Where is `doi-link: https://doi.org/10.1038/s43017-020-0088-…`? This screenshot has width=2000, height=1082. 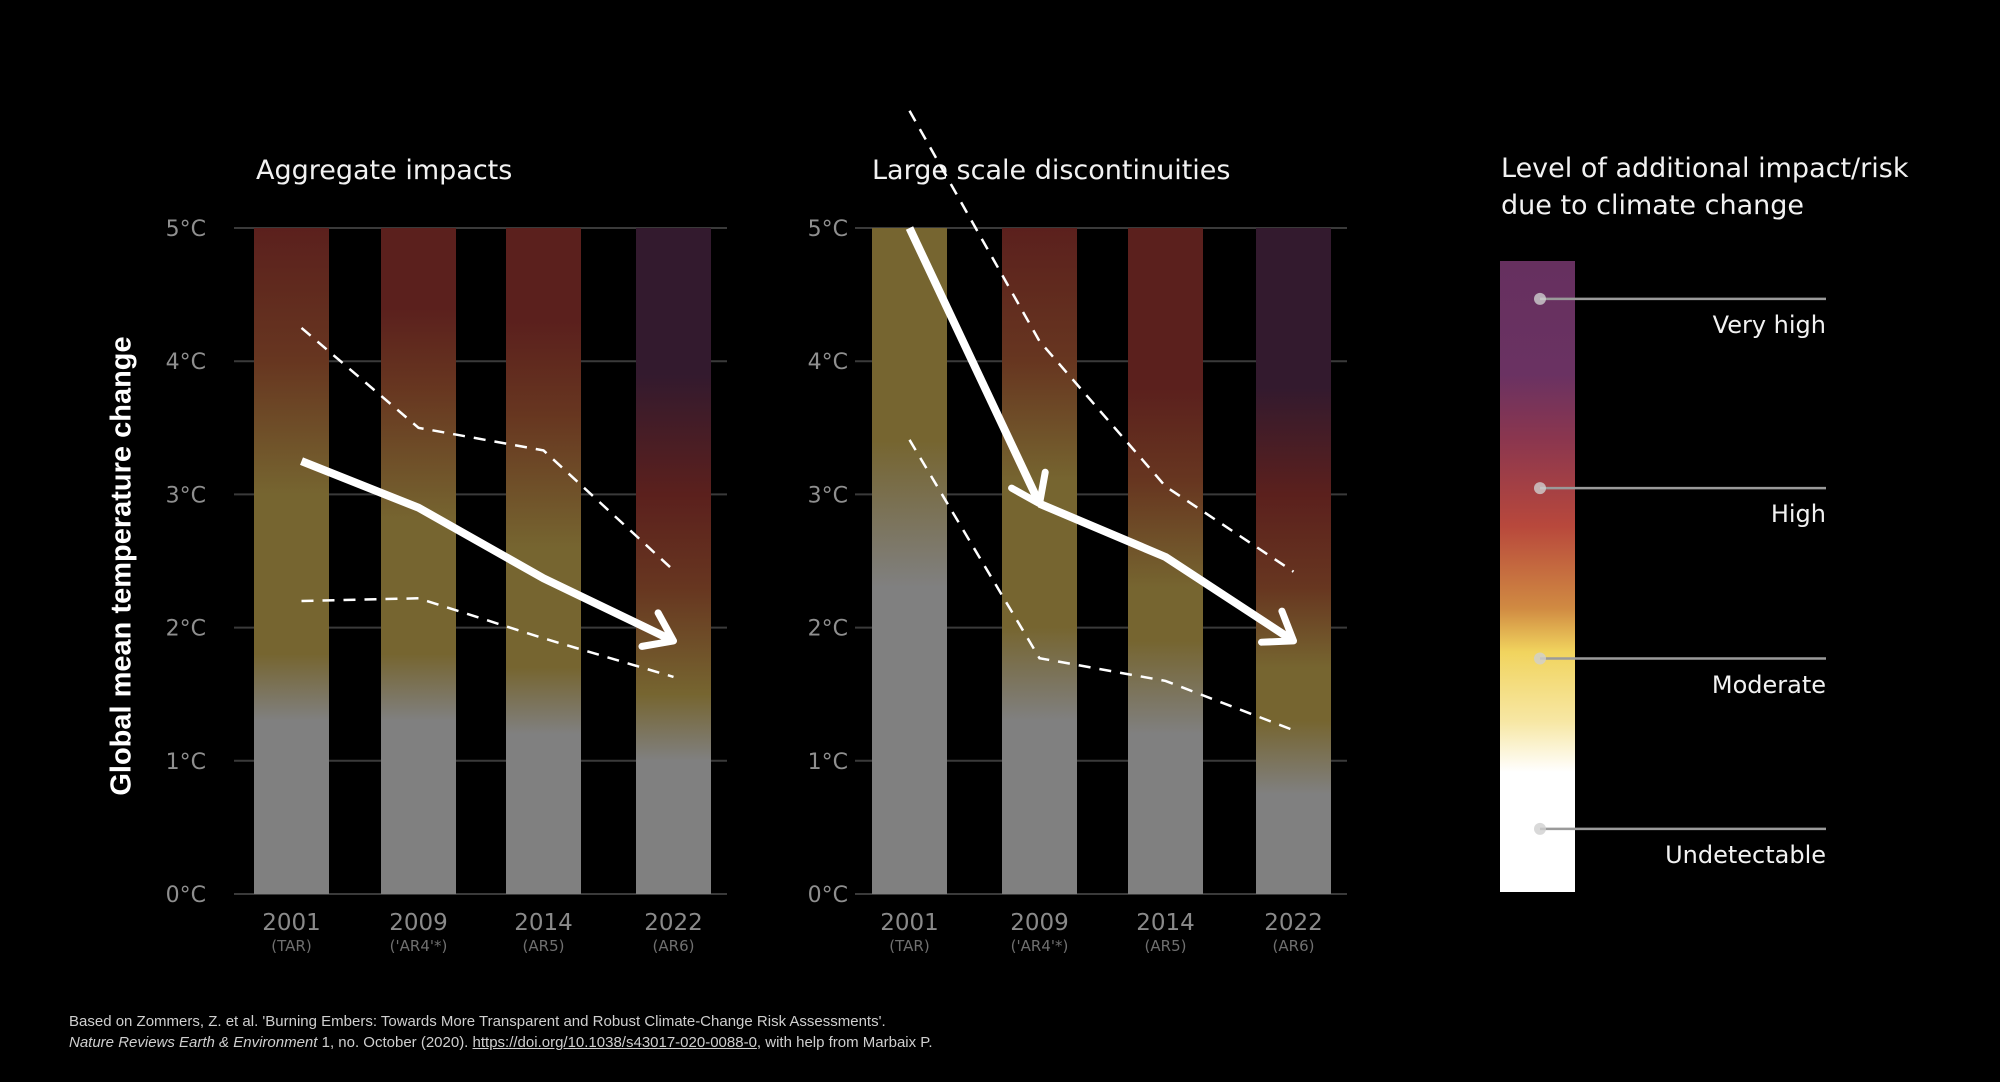
doi-link: https://doi.org/10.1038/s43017-020-0088-… is located at coordinates (614, 1042).